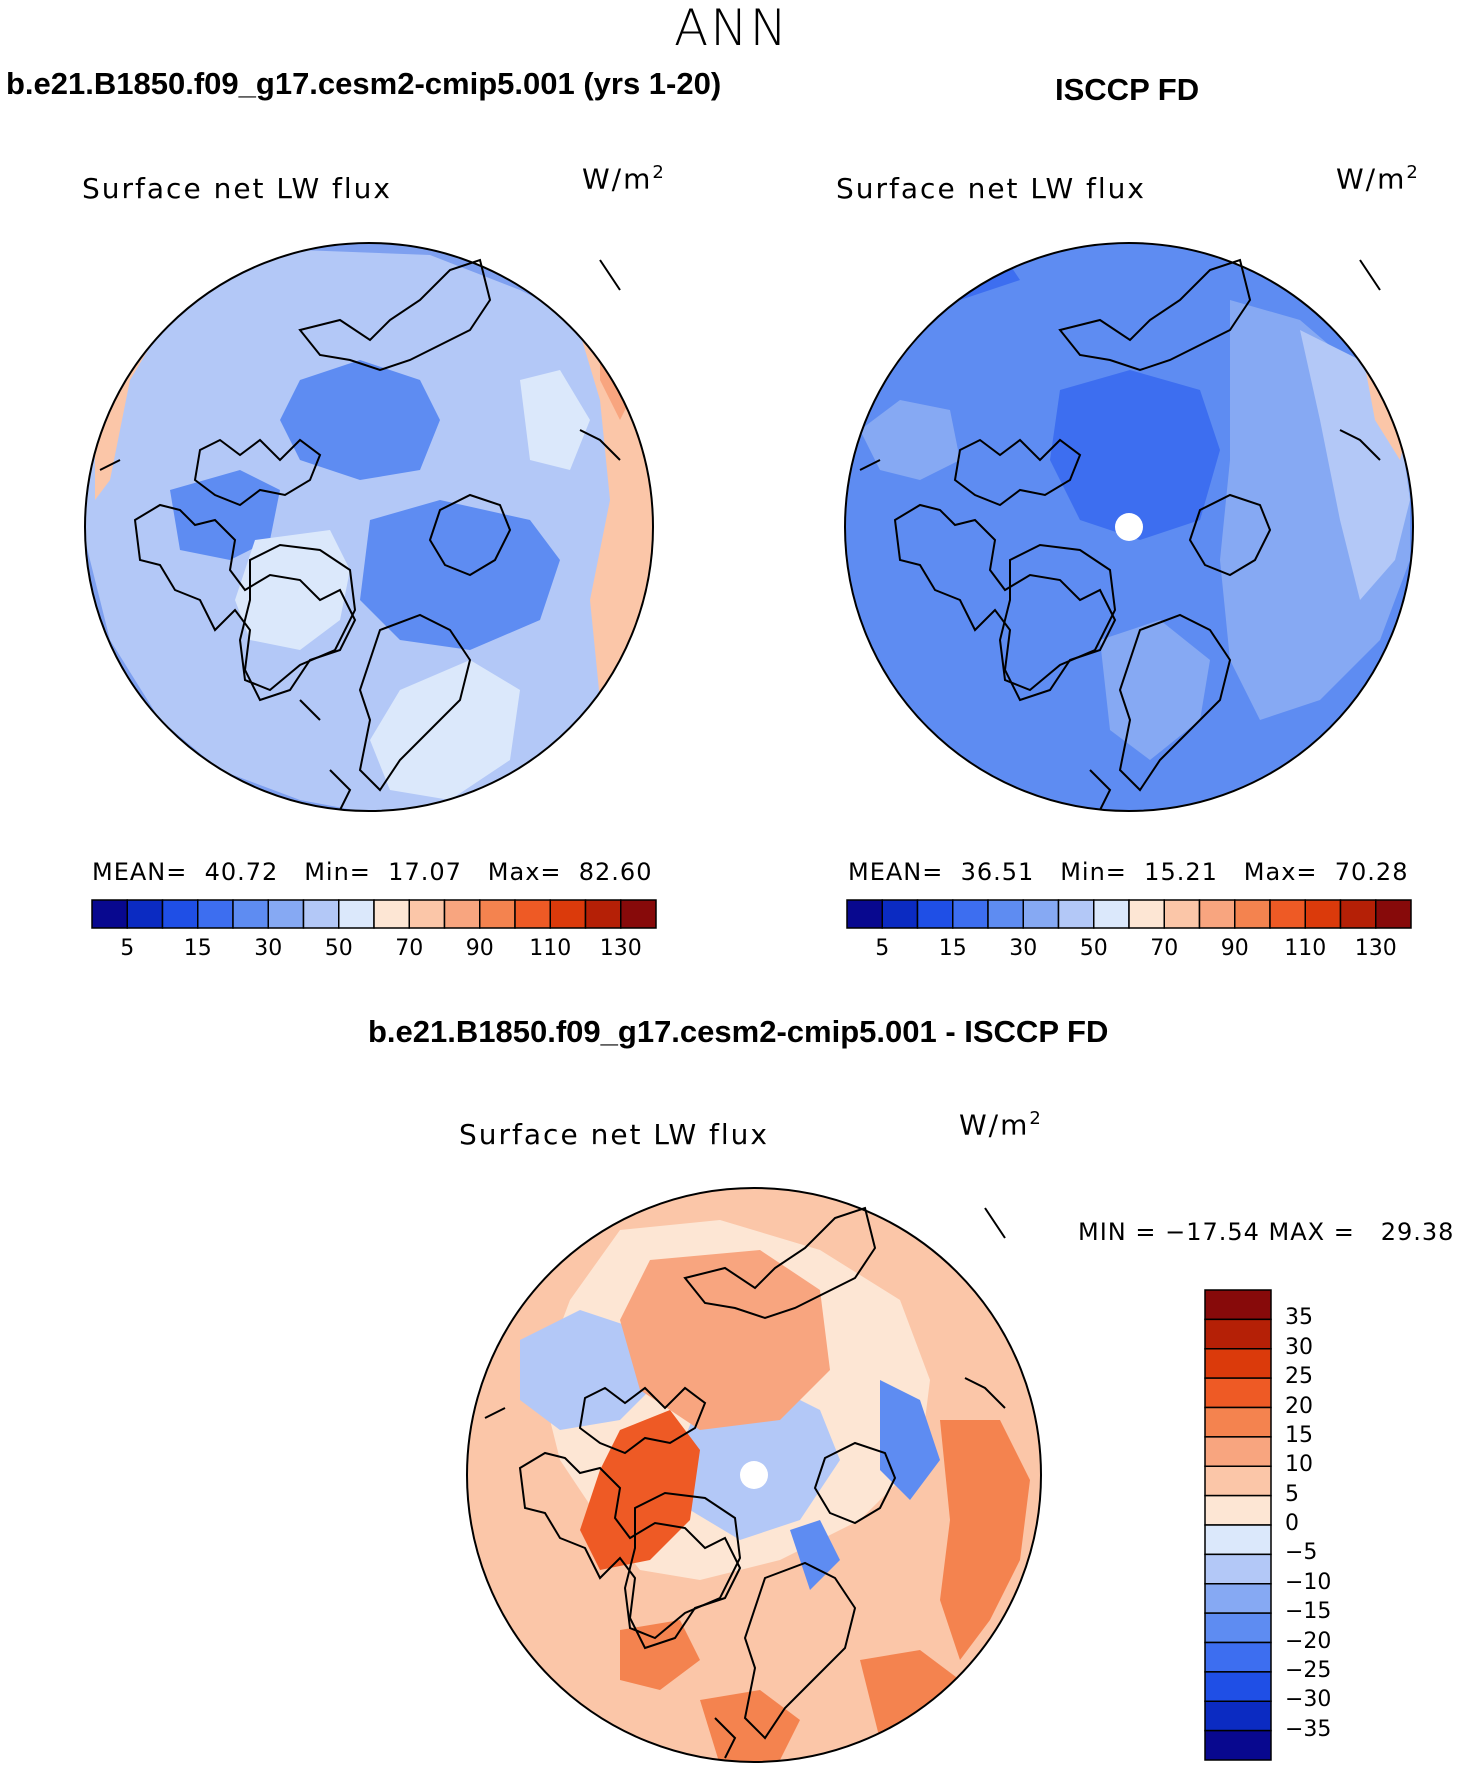 The image size is (1463, 1776). What do you see at coordinates (1093, 948) in the screenshot?
I see `colorbar-tick-label: 50` at bounding box center [1093, 948].